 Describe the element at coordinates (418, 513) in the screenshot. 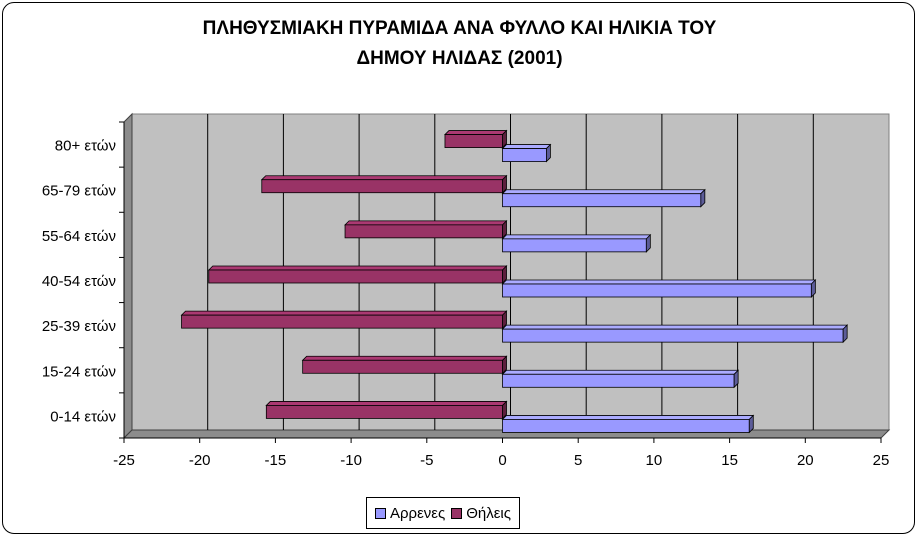

I see `legend-label-males: Αρρενες` at that location.